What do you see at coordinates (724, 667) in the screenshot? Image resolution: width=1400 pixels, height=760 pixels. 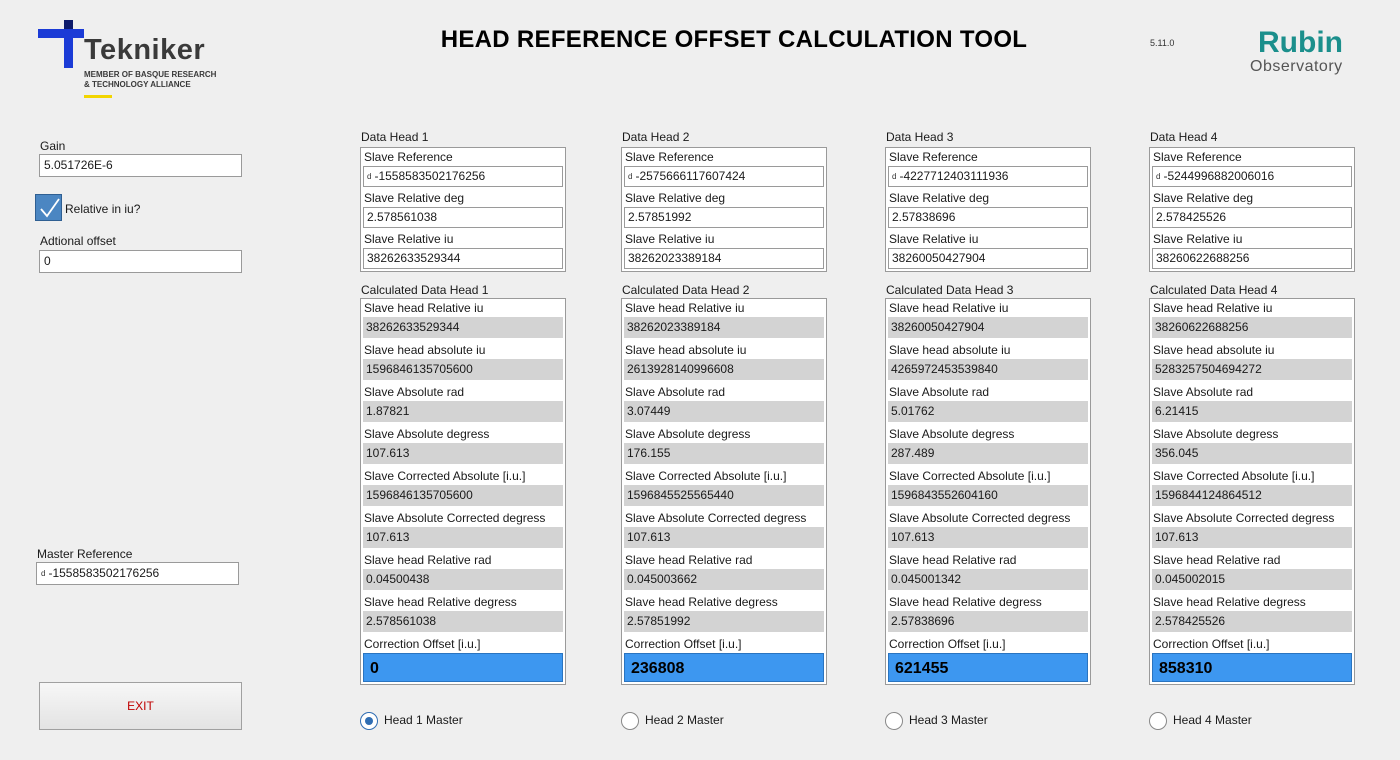 I see `correction-offset-value: 236808` at bounding box center [724, 667].